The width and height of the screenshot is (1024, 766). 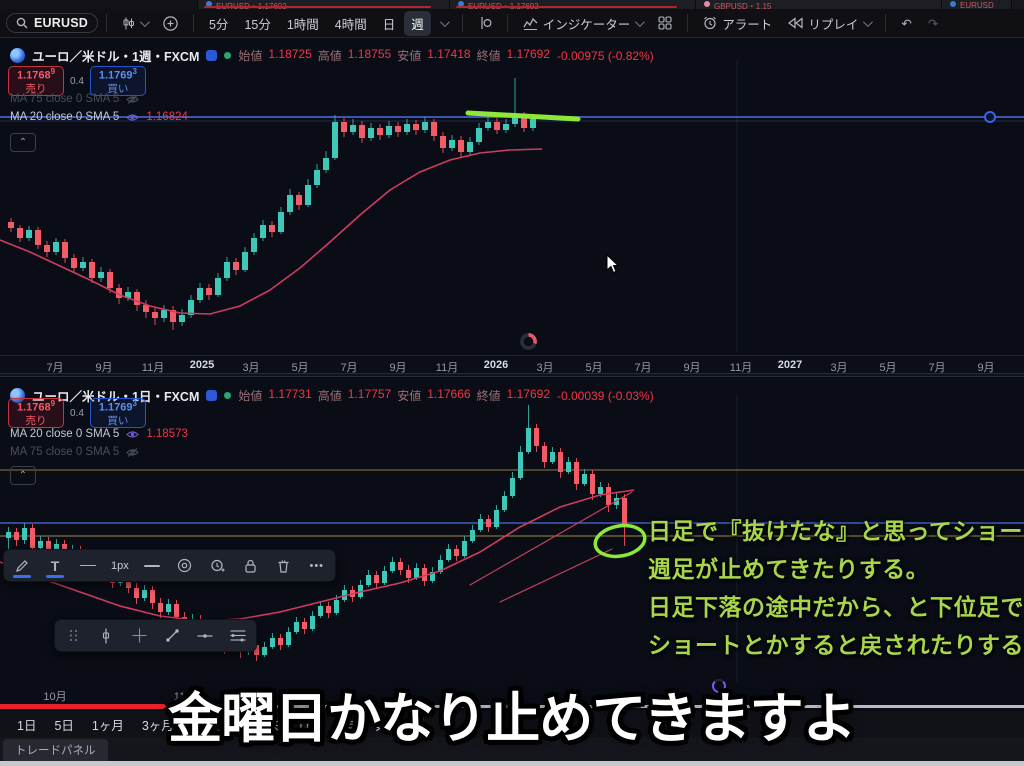 What do you see at coordinates (116, 397) in the screenshot?
I see `pane2-title: ユーロ／米ドル・1日・FXCM` at bounding box center [116, 397].